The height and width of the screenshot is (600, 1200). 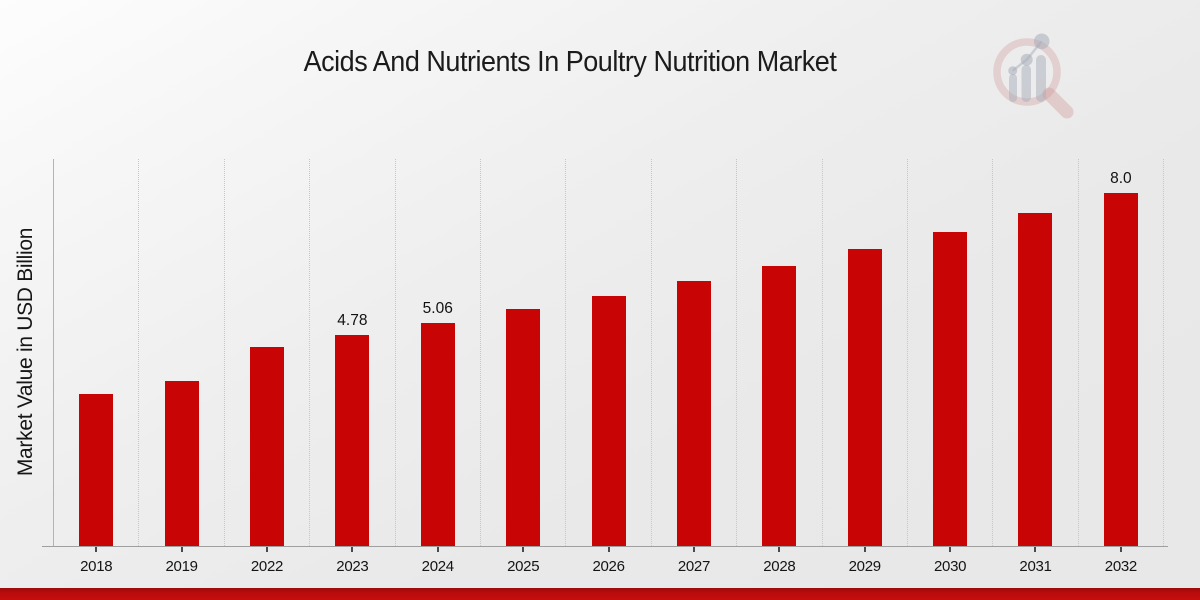 I want to click on x-tick-label-2018: 2018, so click(x=96, y=566).